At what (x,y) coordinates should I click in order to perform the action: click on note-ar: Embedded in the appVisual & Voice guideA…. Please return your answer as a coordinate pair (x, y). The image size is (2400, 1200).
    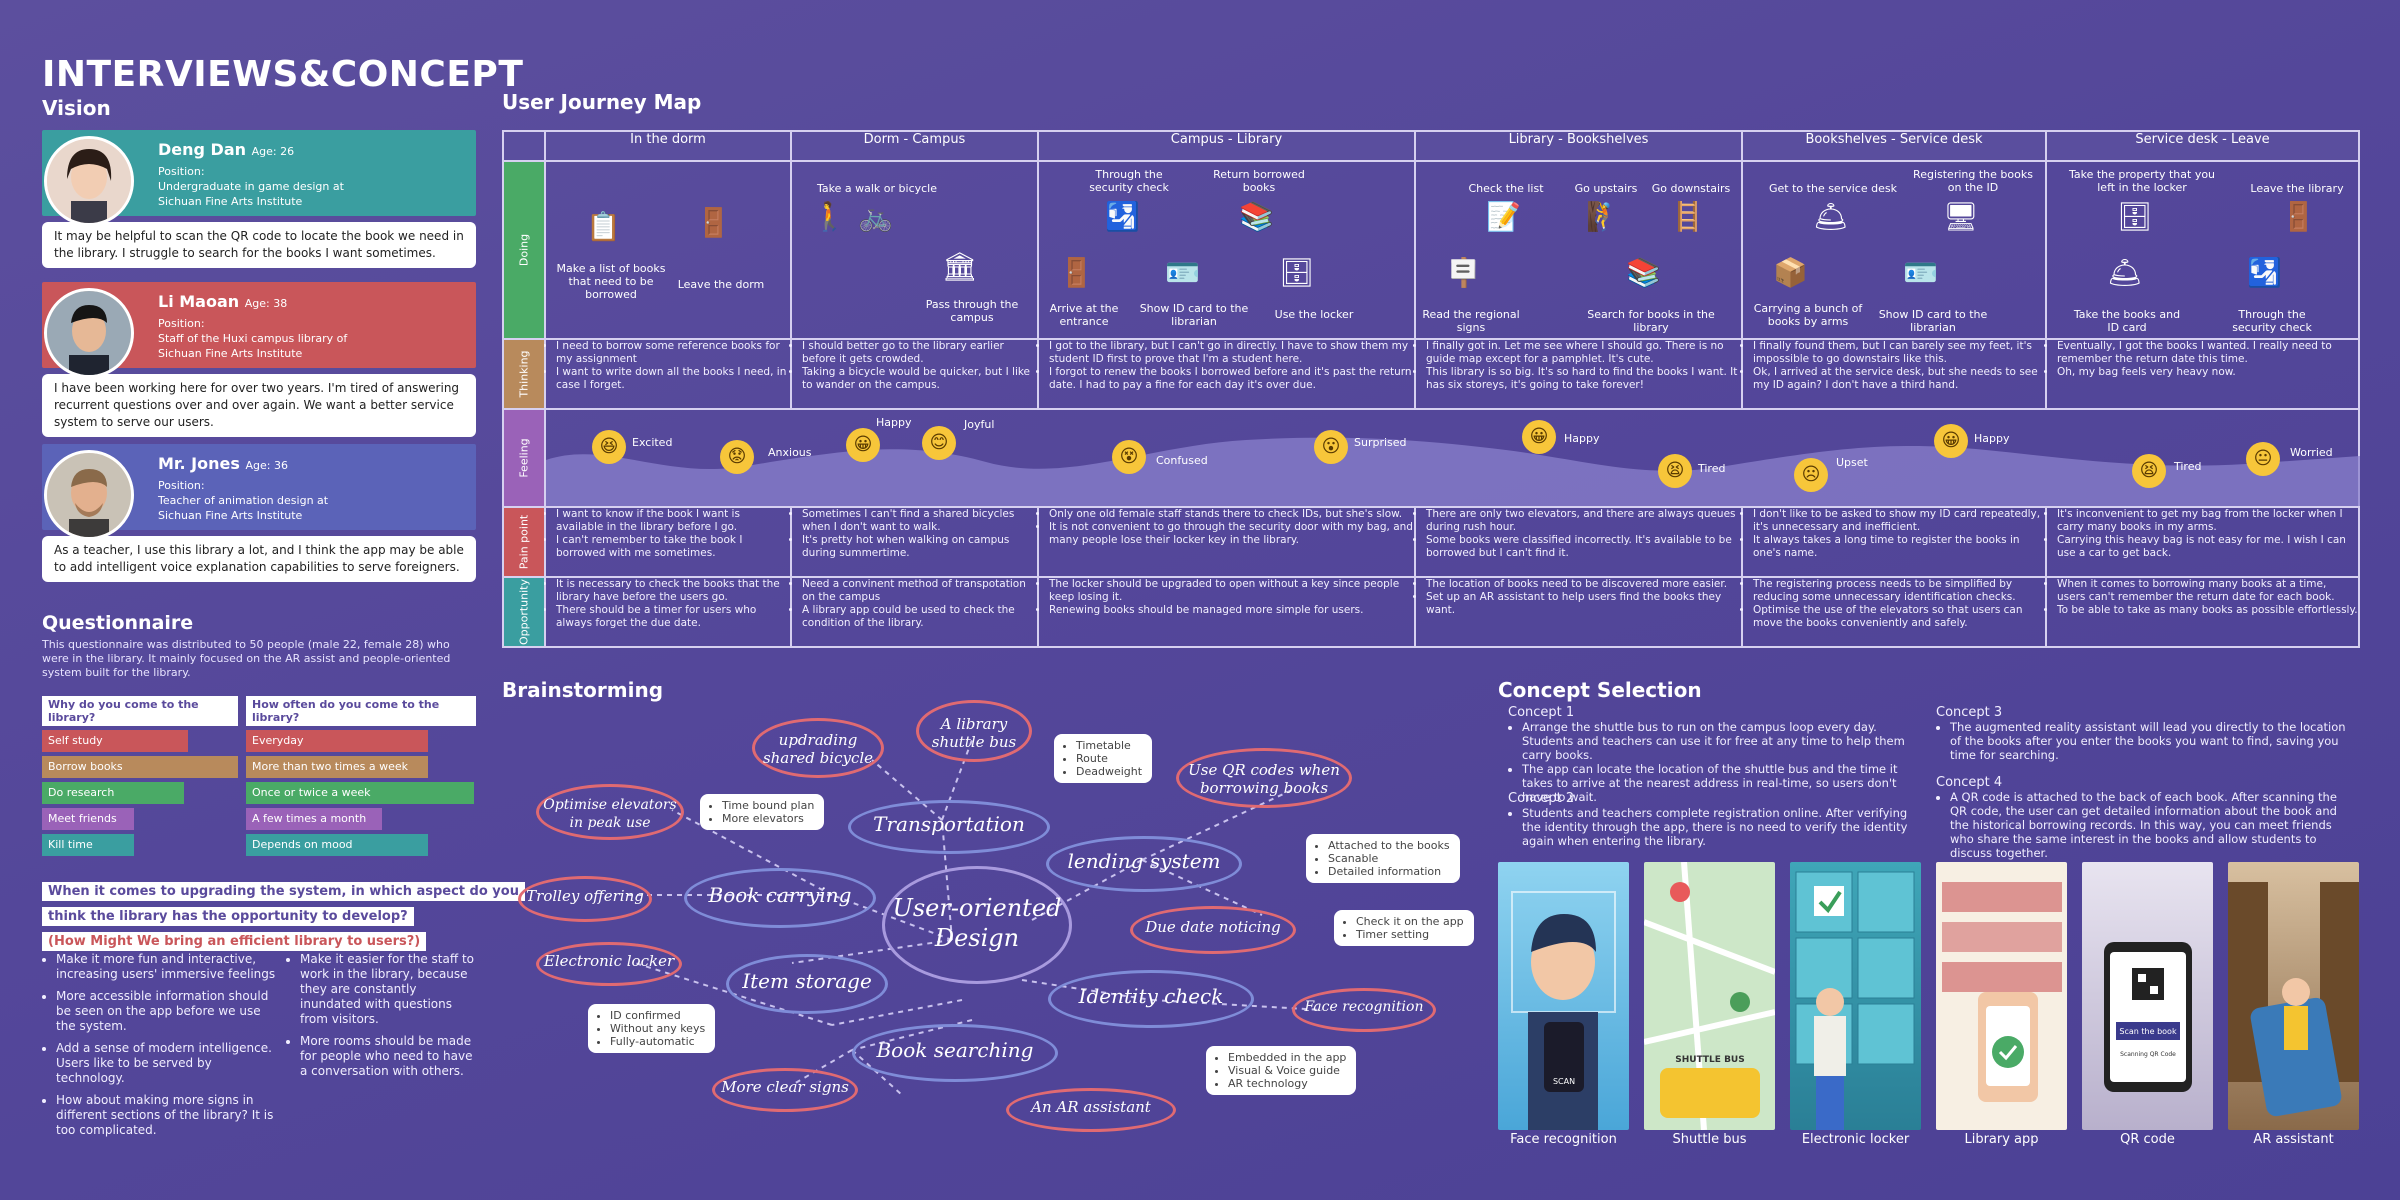
    Looking at the image, I should click on (1281, 1070).